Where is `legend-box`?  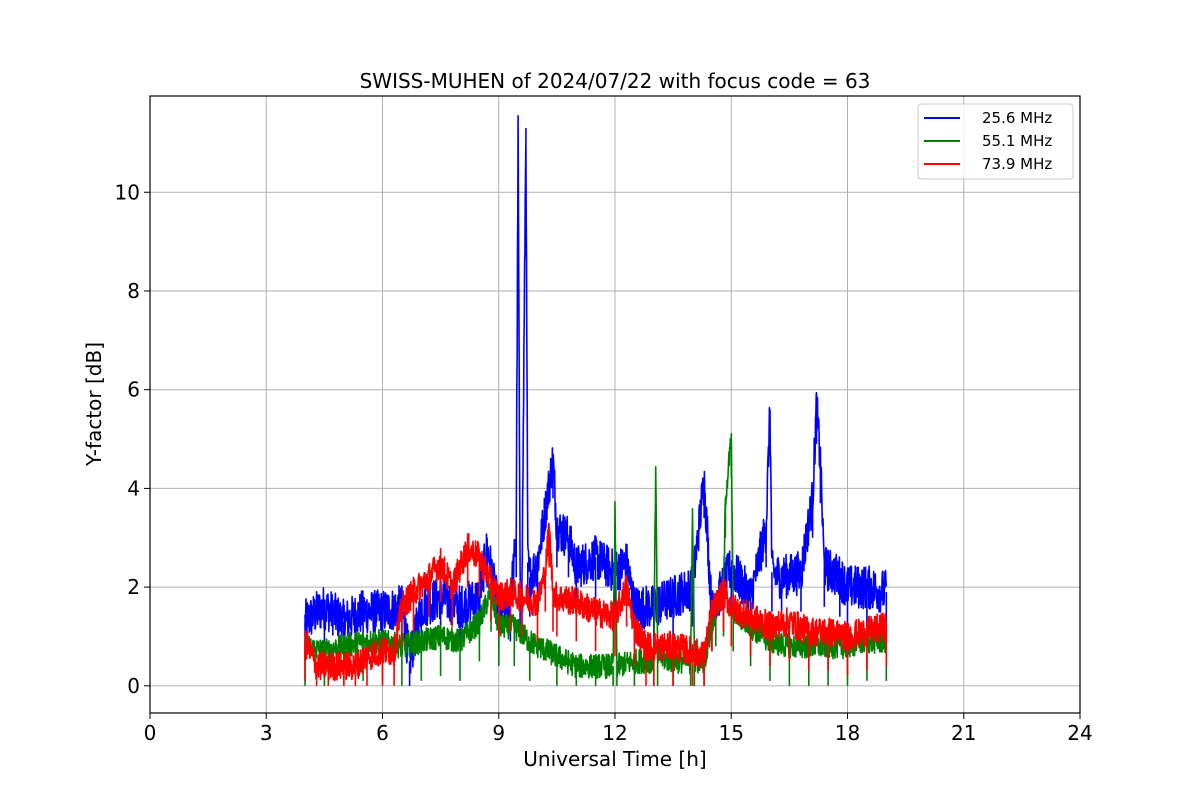
legend-box is located at coordinates (995, 141).